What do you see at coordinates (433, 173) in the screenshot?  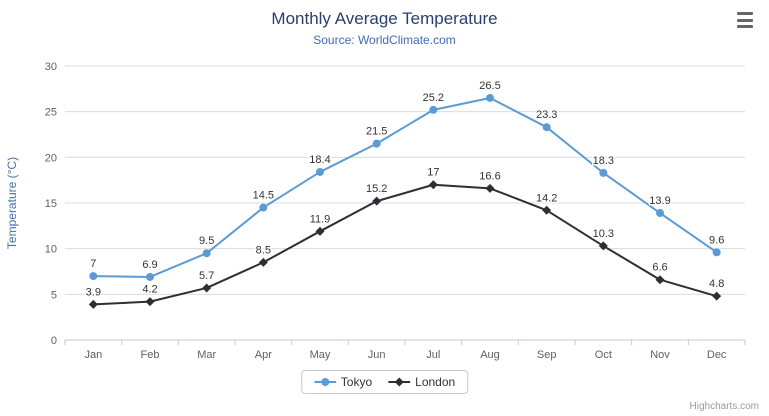 I see `svg-text: 17` at bounding box center [433, 173].